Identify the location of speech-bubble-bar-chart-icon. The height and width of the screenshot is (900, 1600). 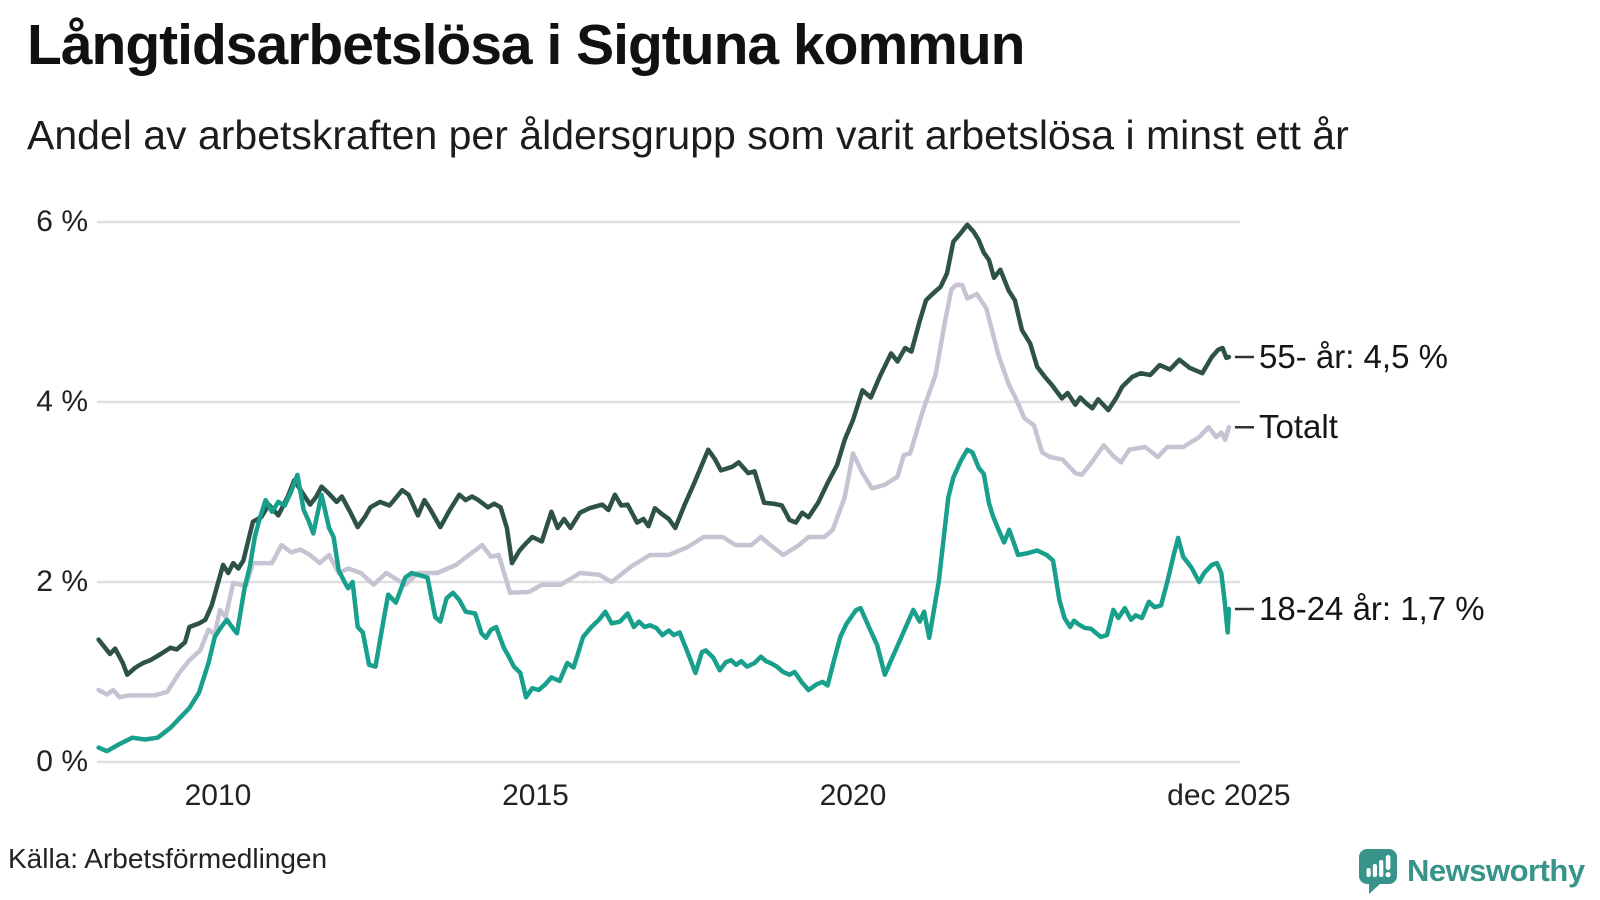
(1378, 871).